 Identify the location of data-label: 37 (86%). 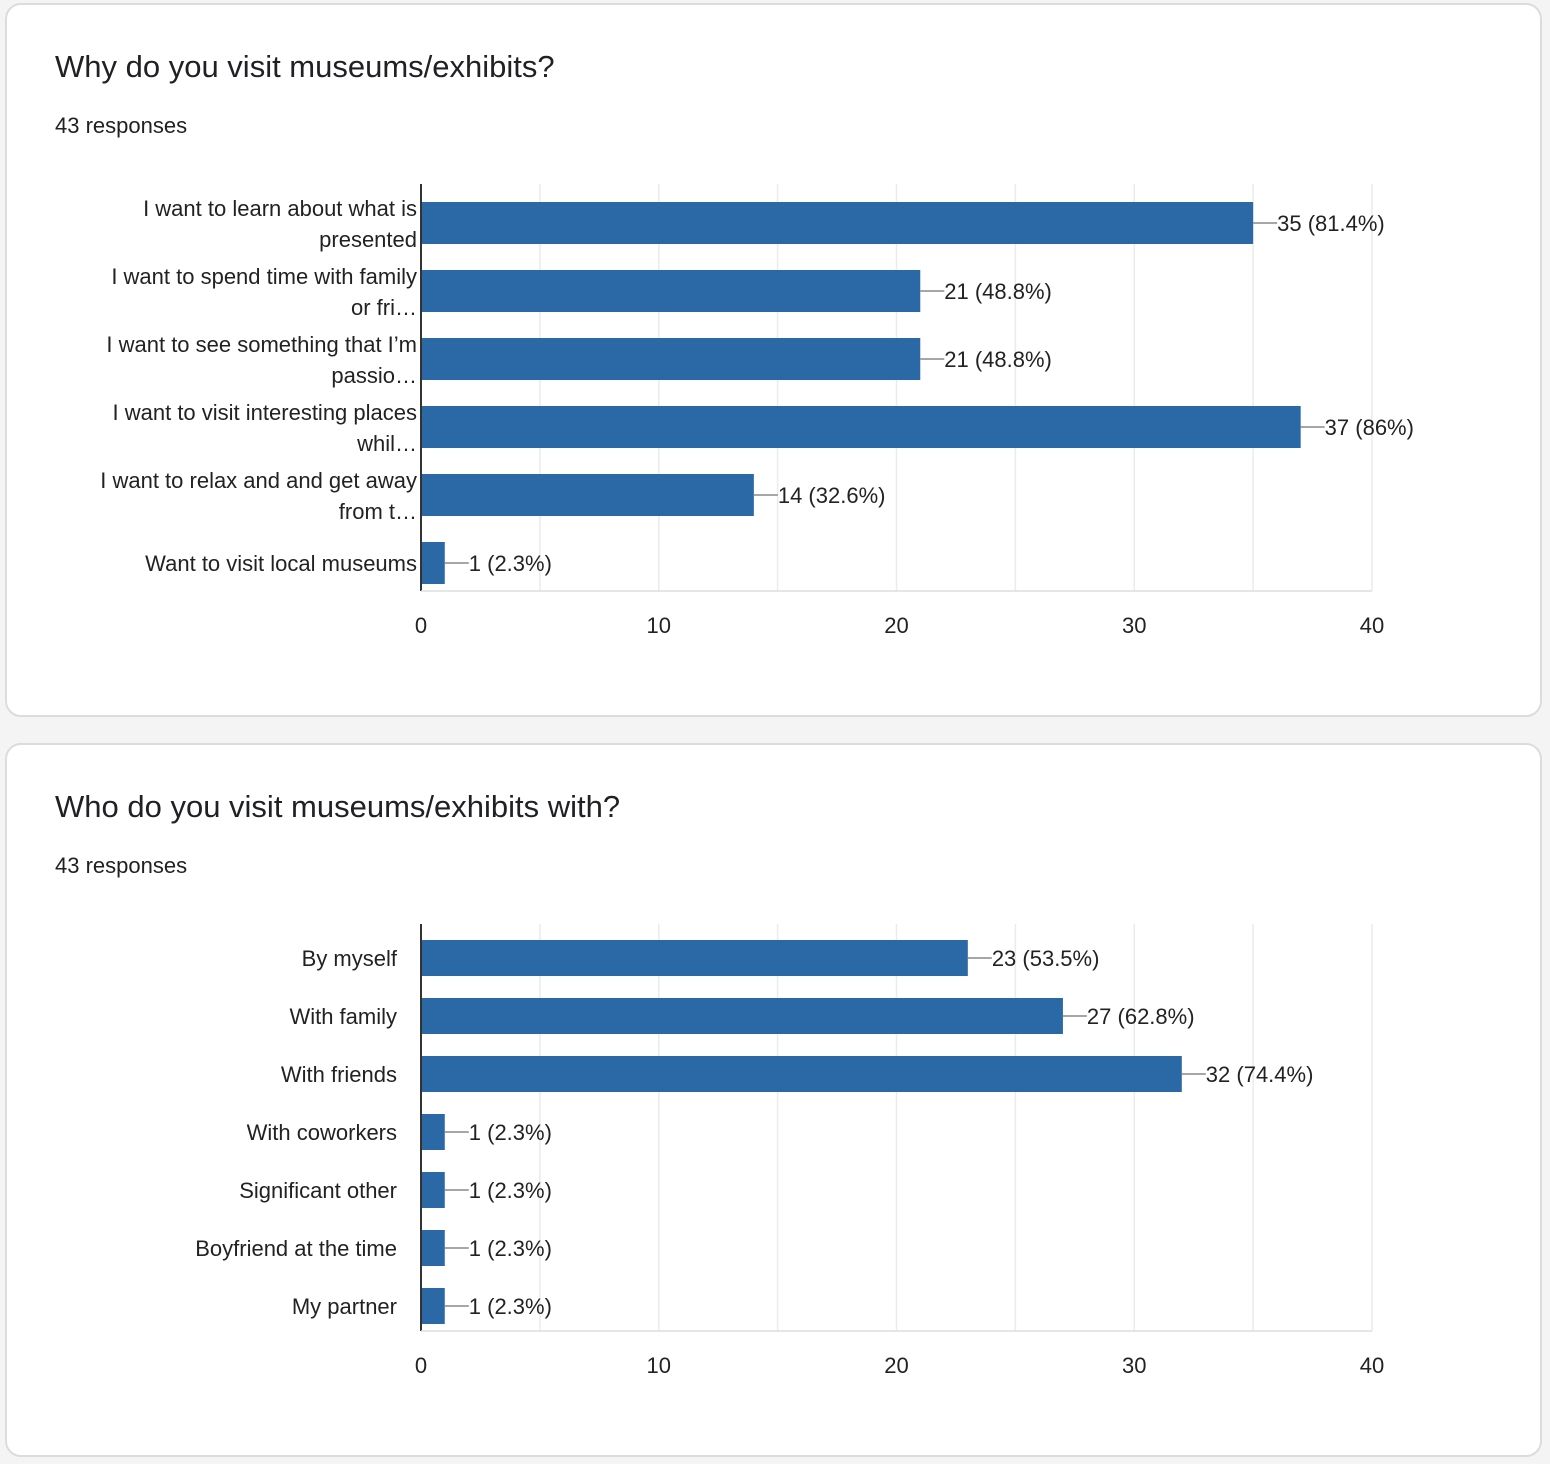
(1369, 427).